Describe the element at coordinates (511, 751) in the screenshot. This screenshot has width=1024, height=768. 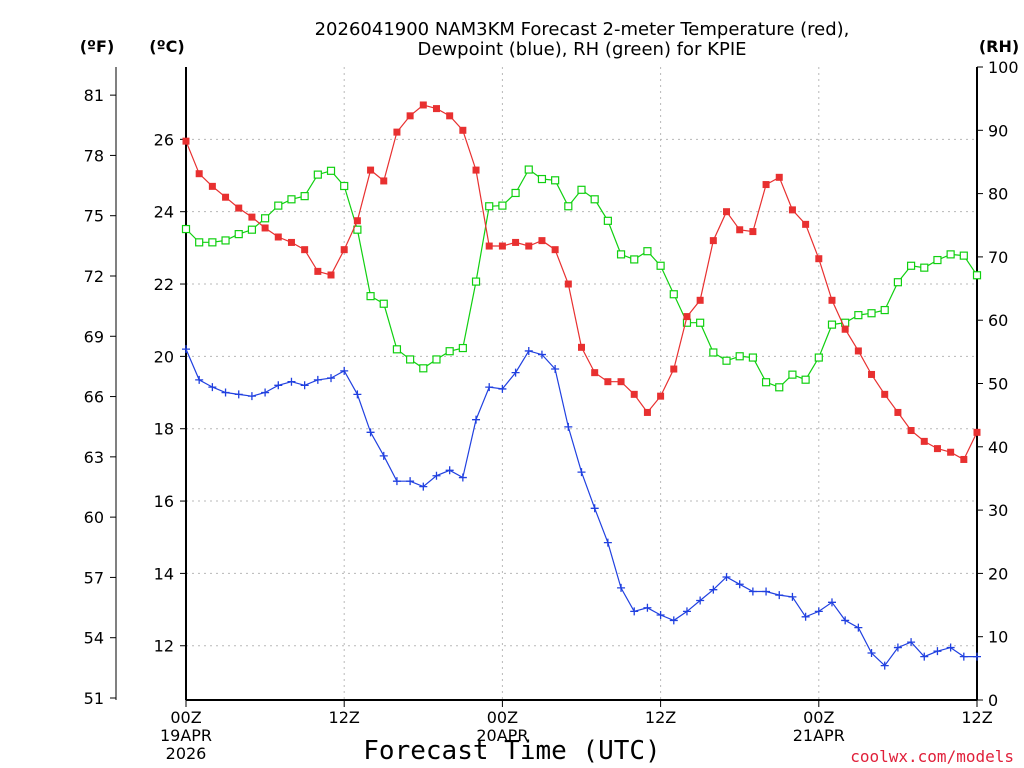
I see `x-axis-title: Forecast Time (UTC)` at that location.